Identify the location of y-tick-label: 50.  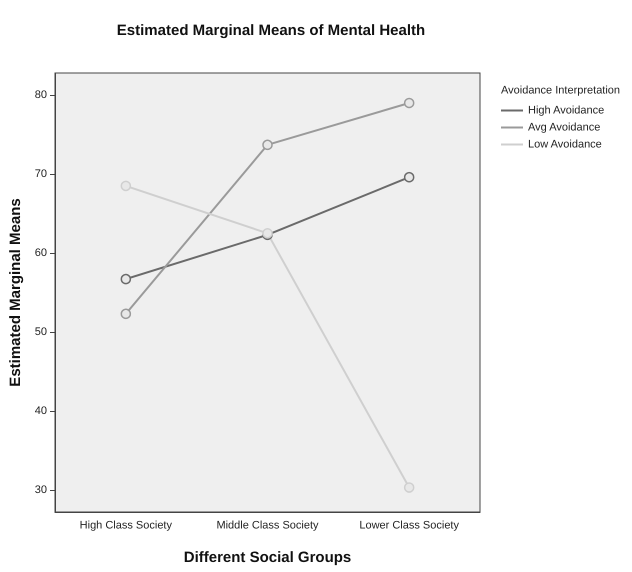
(40, 332).